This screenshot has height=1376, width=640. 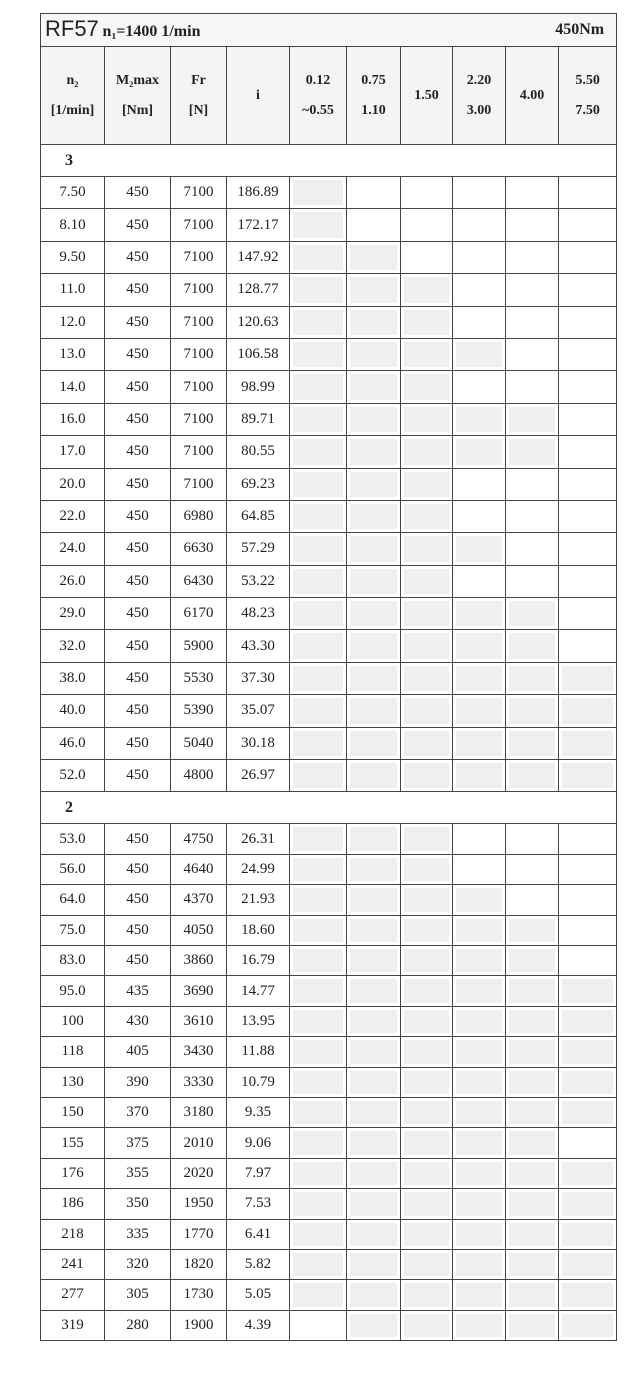 What do you see at coordinates (373, 110) in the screenshot?
I see `column-header-text: 1.10` at bounding box center [373, 110].